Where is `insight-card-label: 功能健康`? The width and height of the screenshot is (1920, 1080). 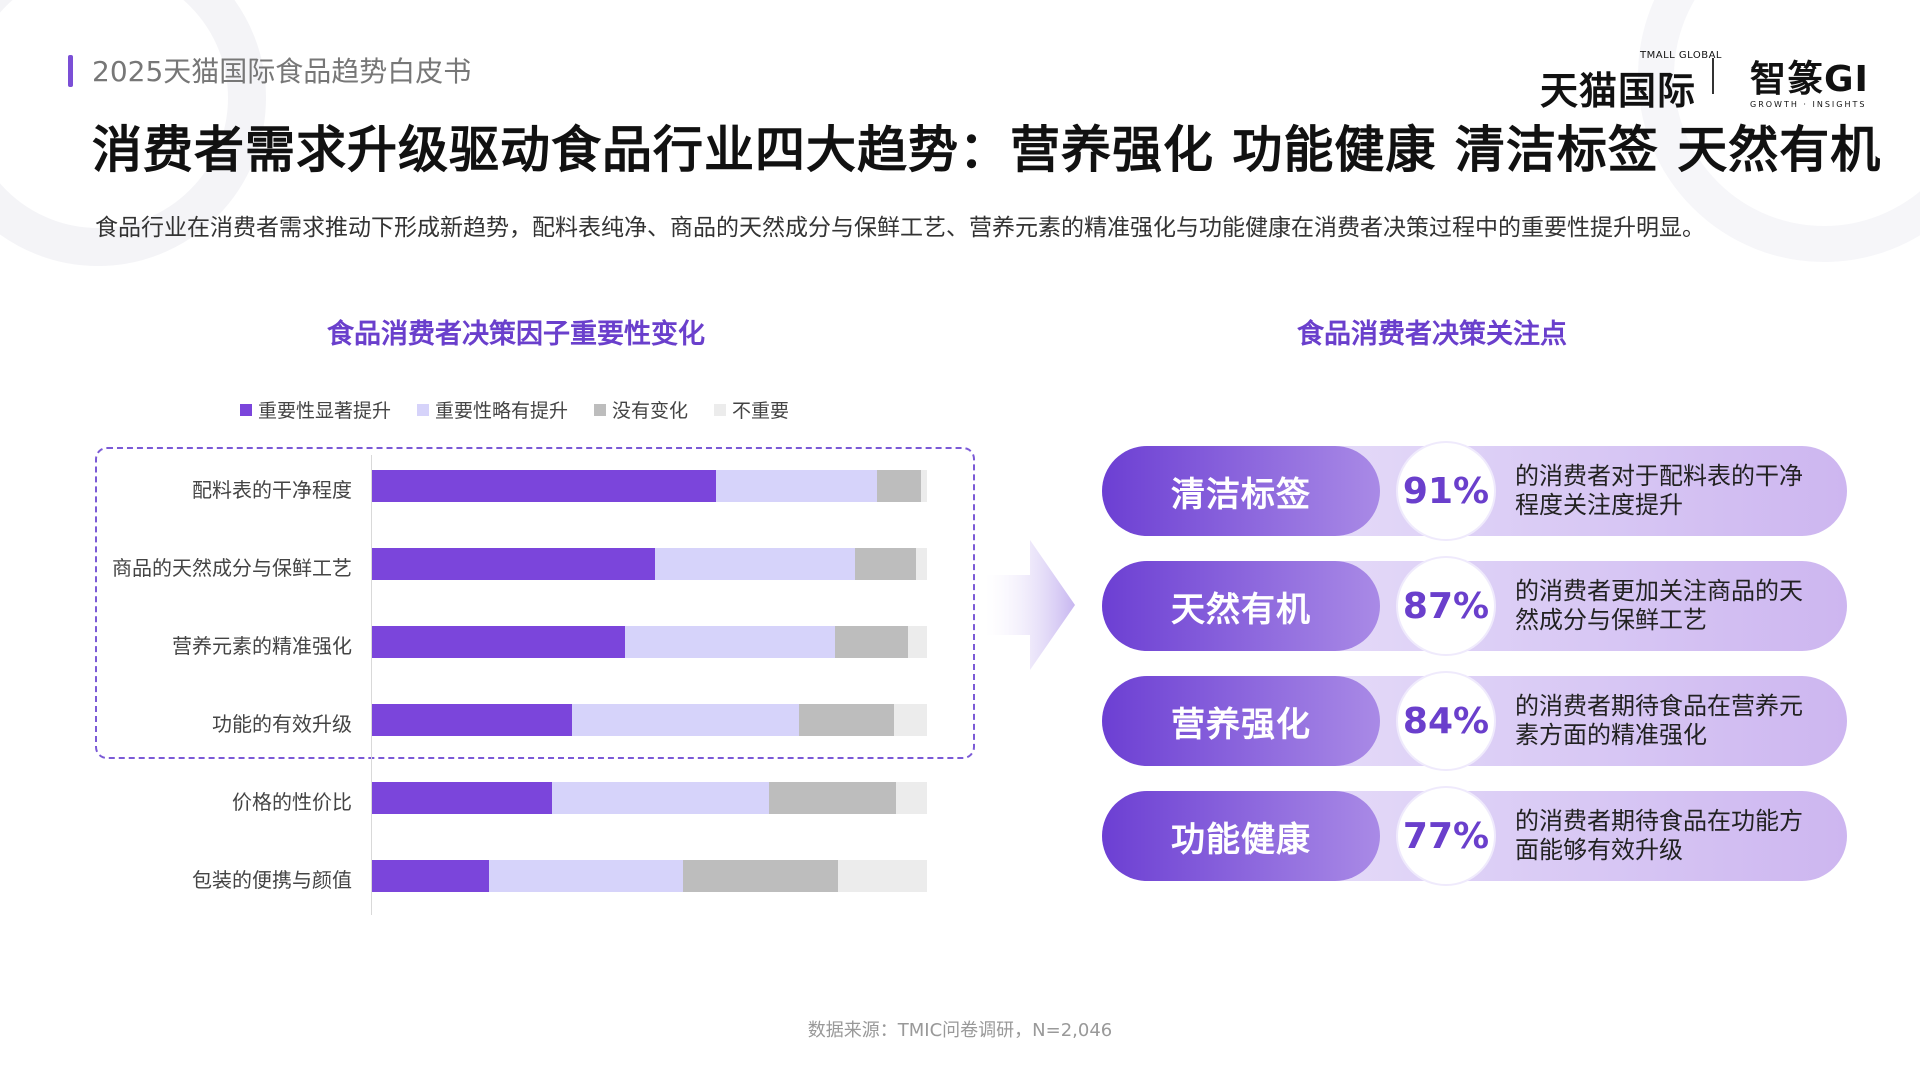 insight-card-label: 功能健康 is located at coordinates (1241, 836).